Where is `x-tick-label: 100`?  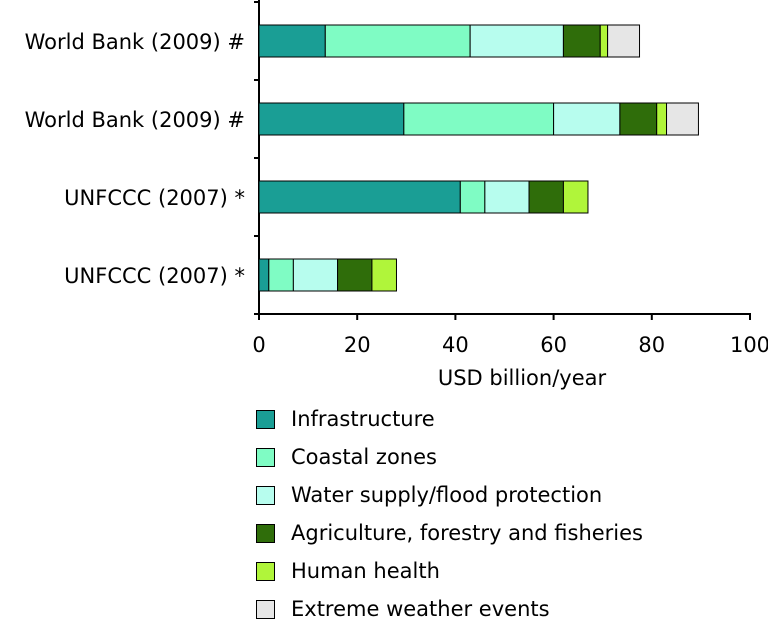
x-tick-label: 100 is located at coordinates (749, 345).